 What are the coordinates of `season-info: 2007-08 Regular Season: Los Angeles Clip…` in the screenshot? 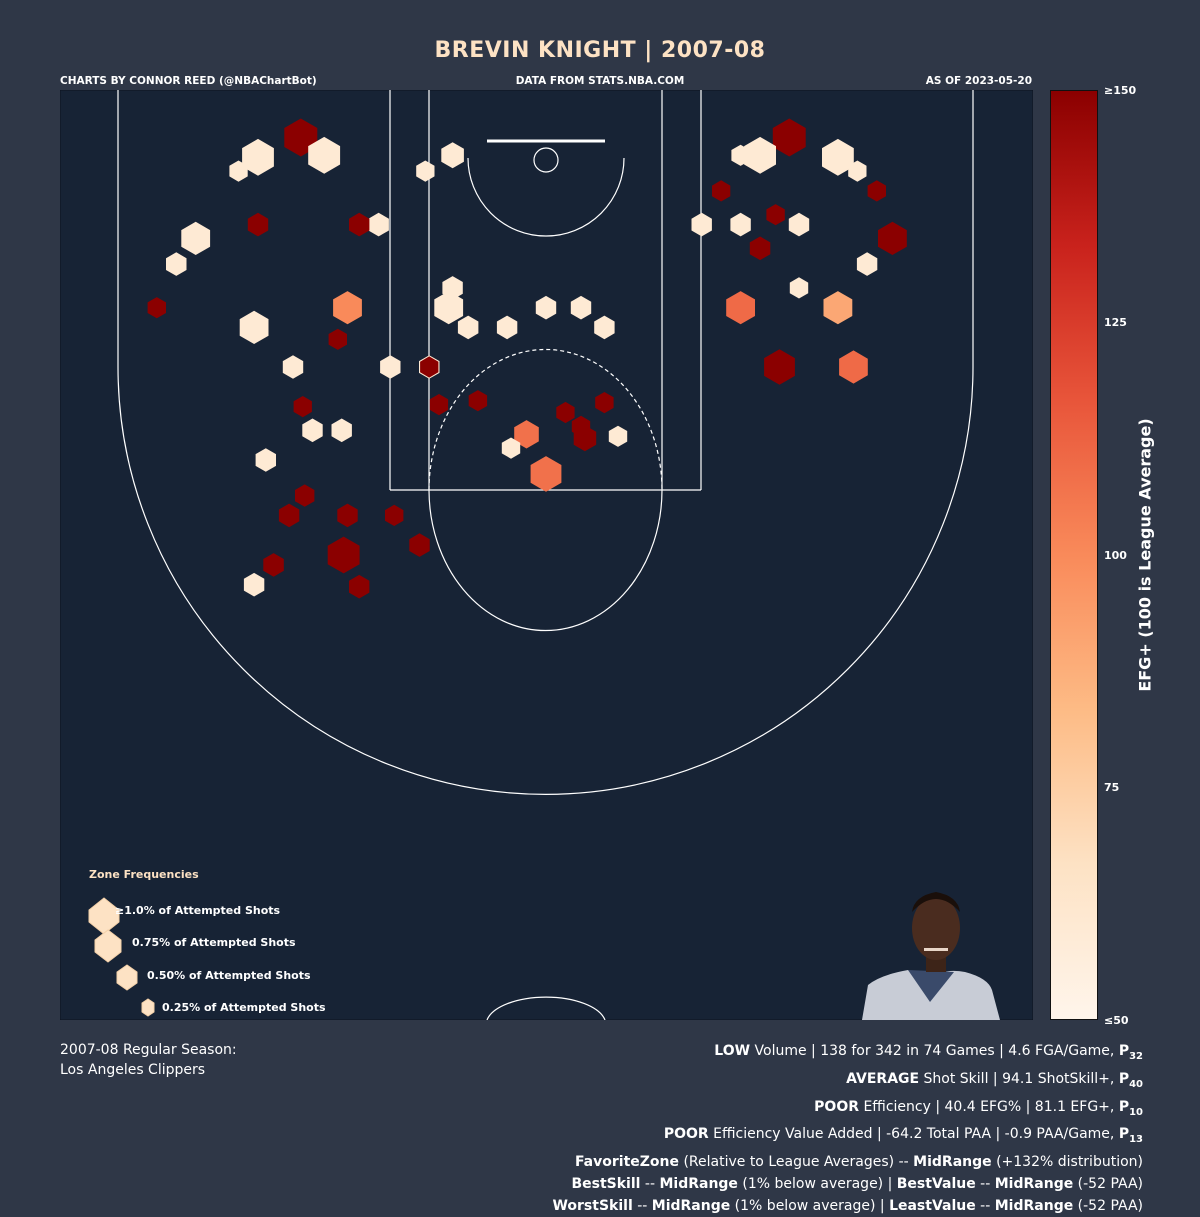 It's located at (148, 1060).